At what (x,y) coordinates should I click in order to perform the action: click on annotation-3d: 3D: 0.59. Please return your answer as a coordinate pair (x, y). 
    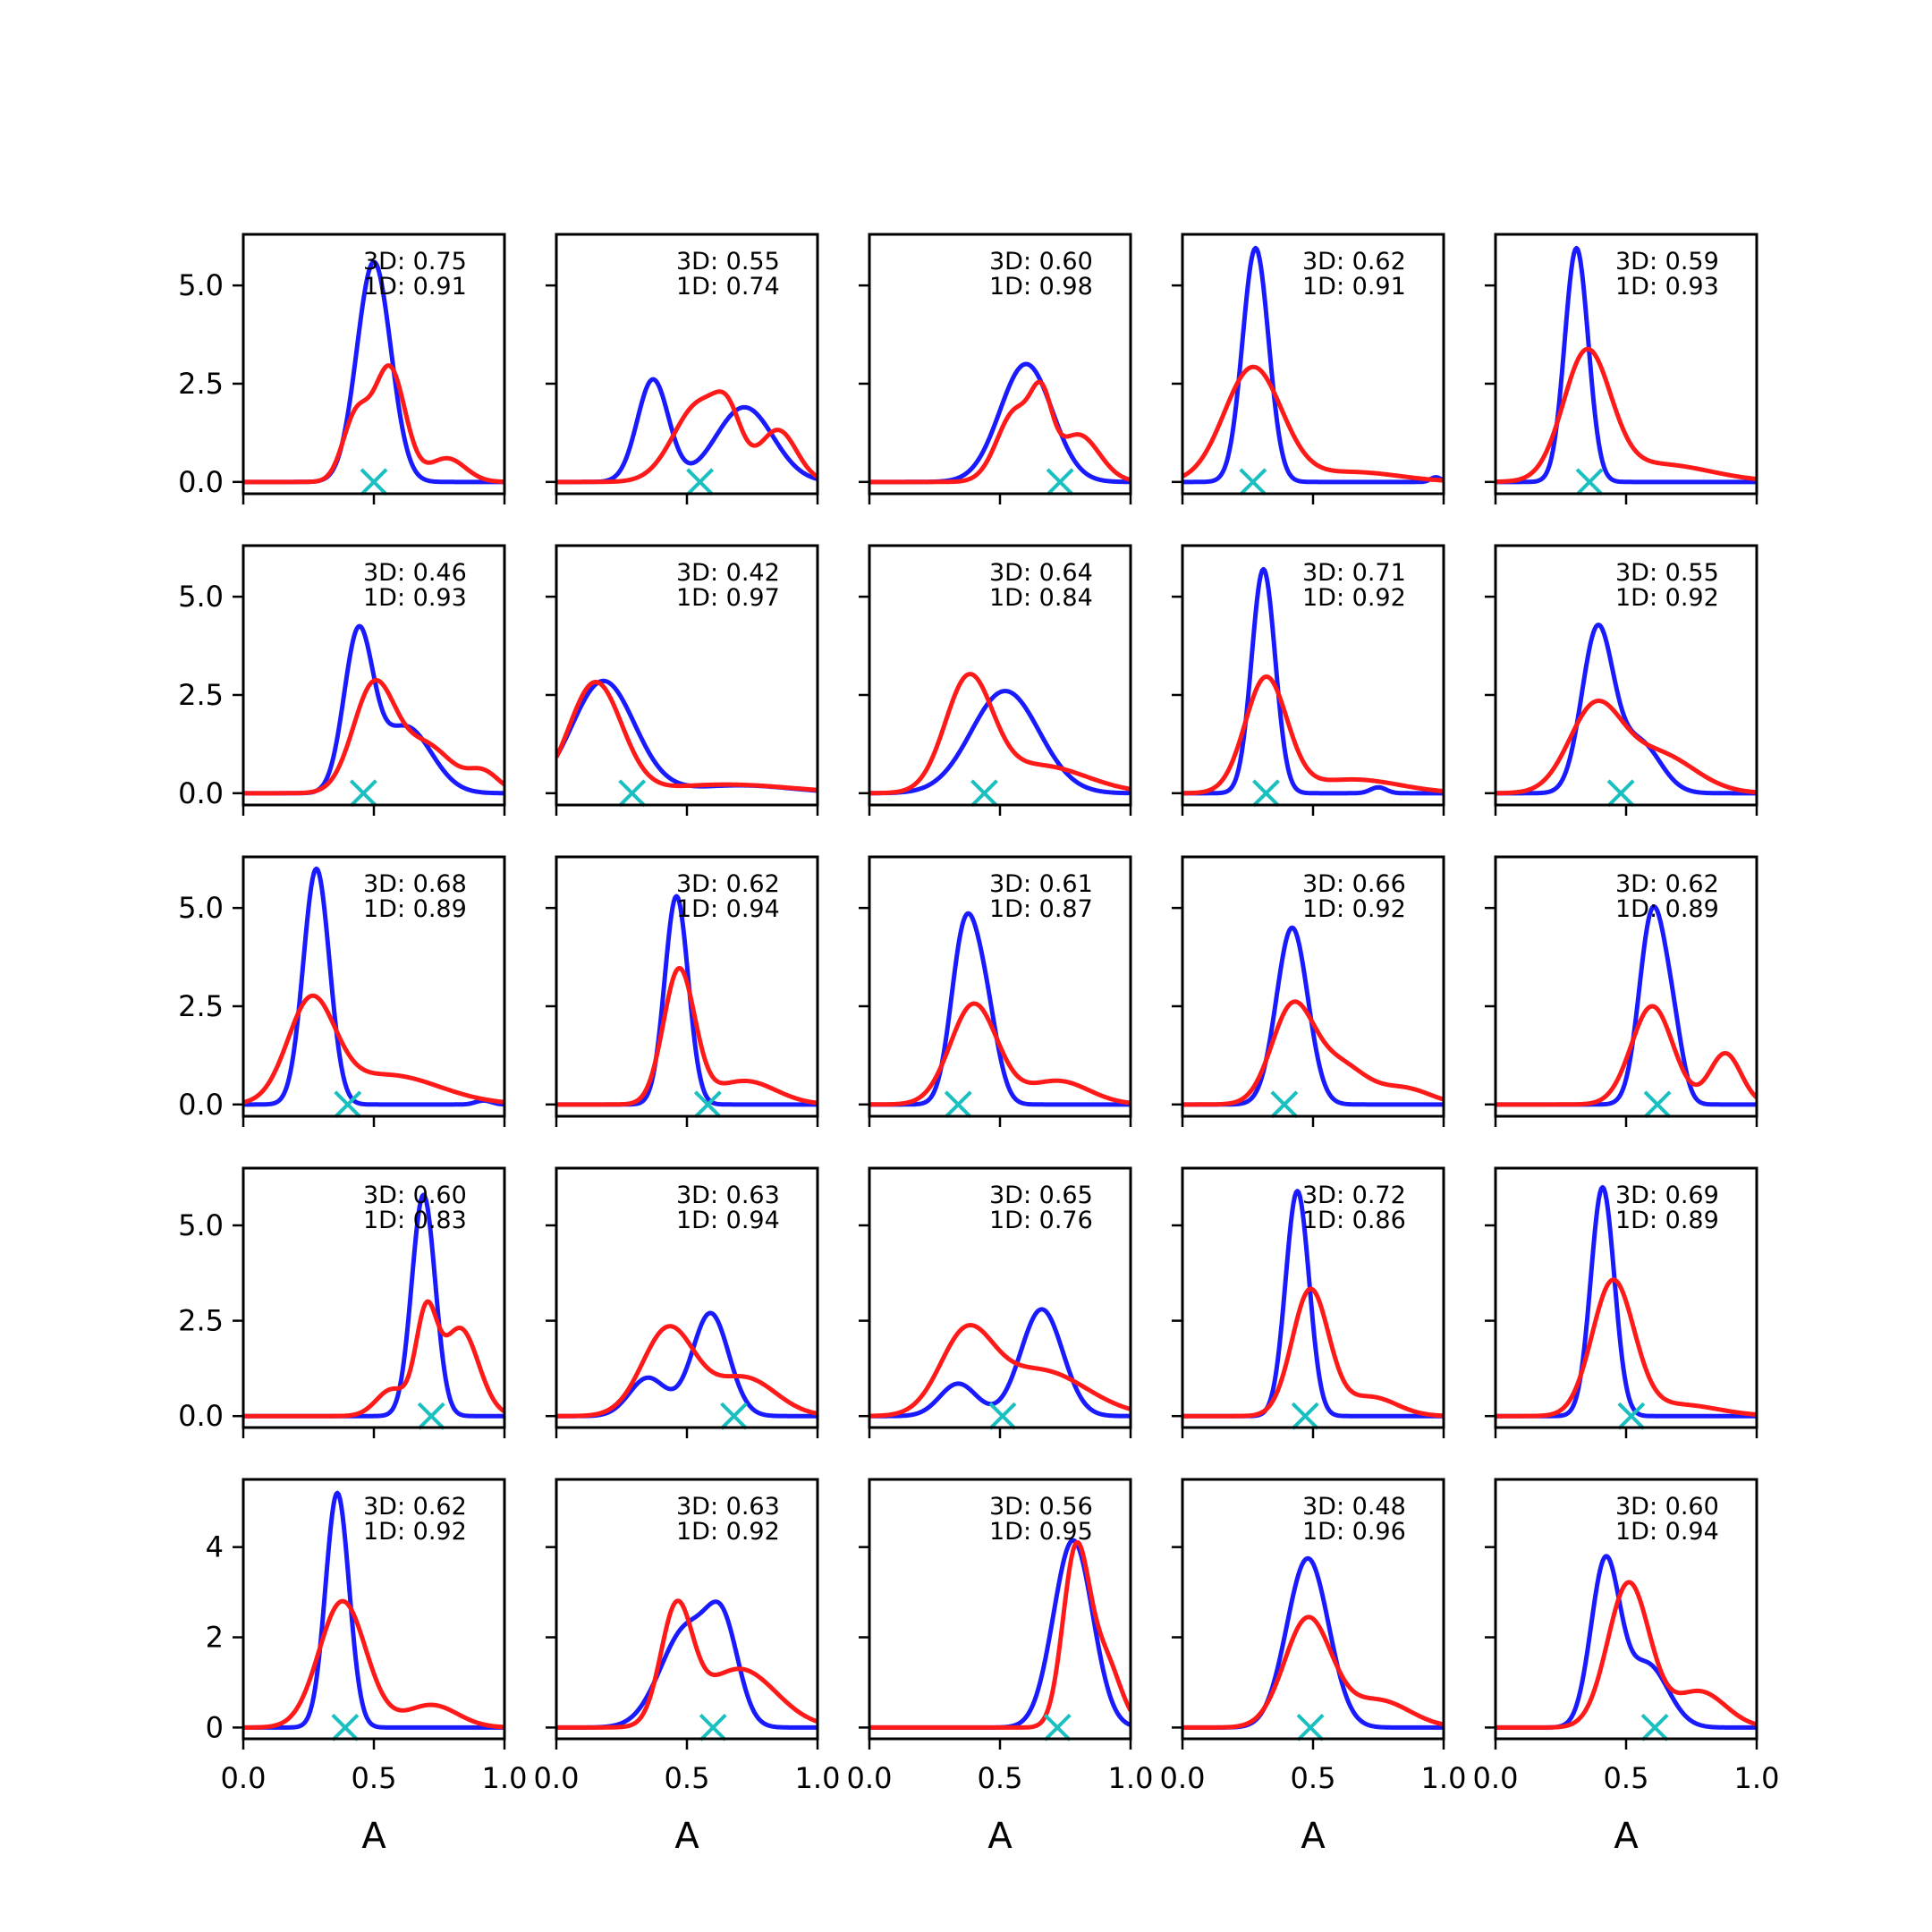
    Looking at the image, I should click on (1667, 261).